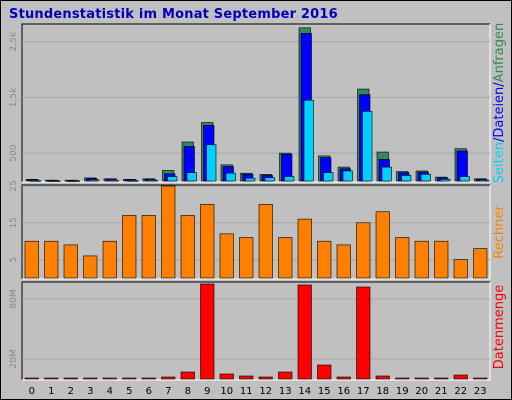 Image resolution: width=512 pixels, height=400 pixels. What do you see at coordinates (265, 391) in the screenshot?
I see `x-tick-12: 12` at bounding box center [265, 391].